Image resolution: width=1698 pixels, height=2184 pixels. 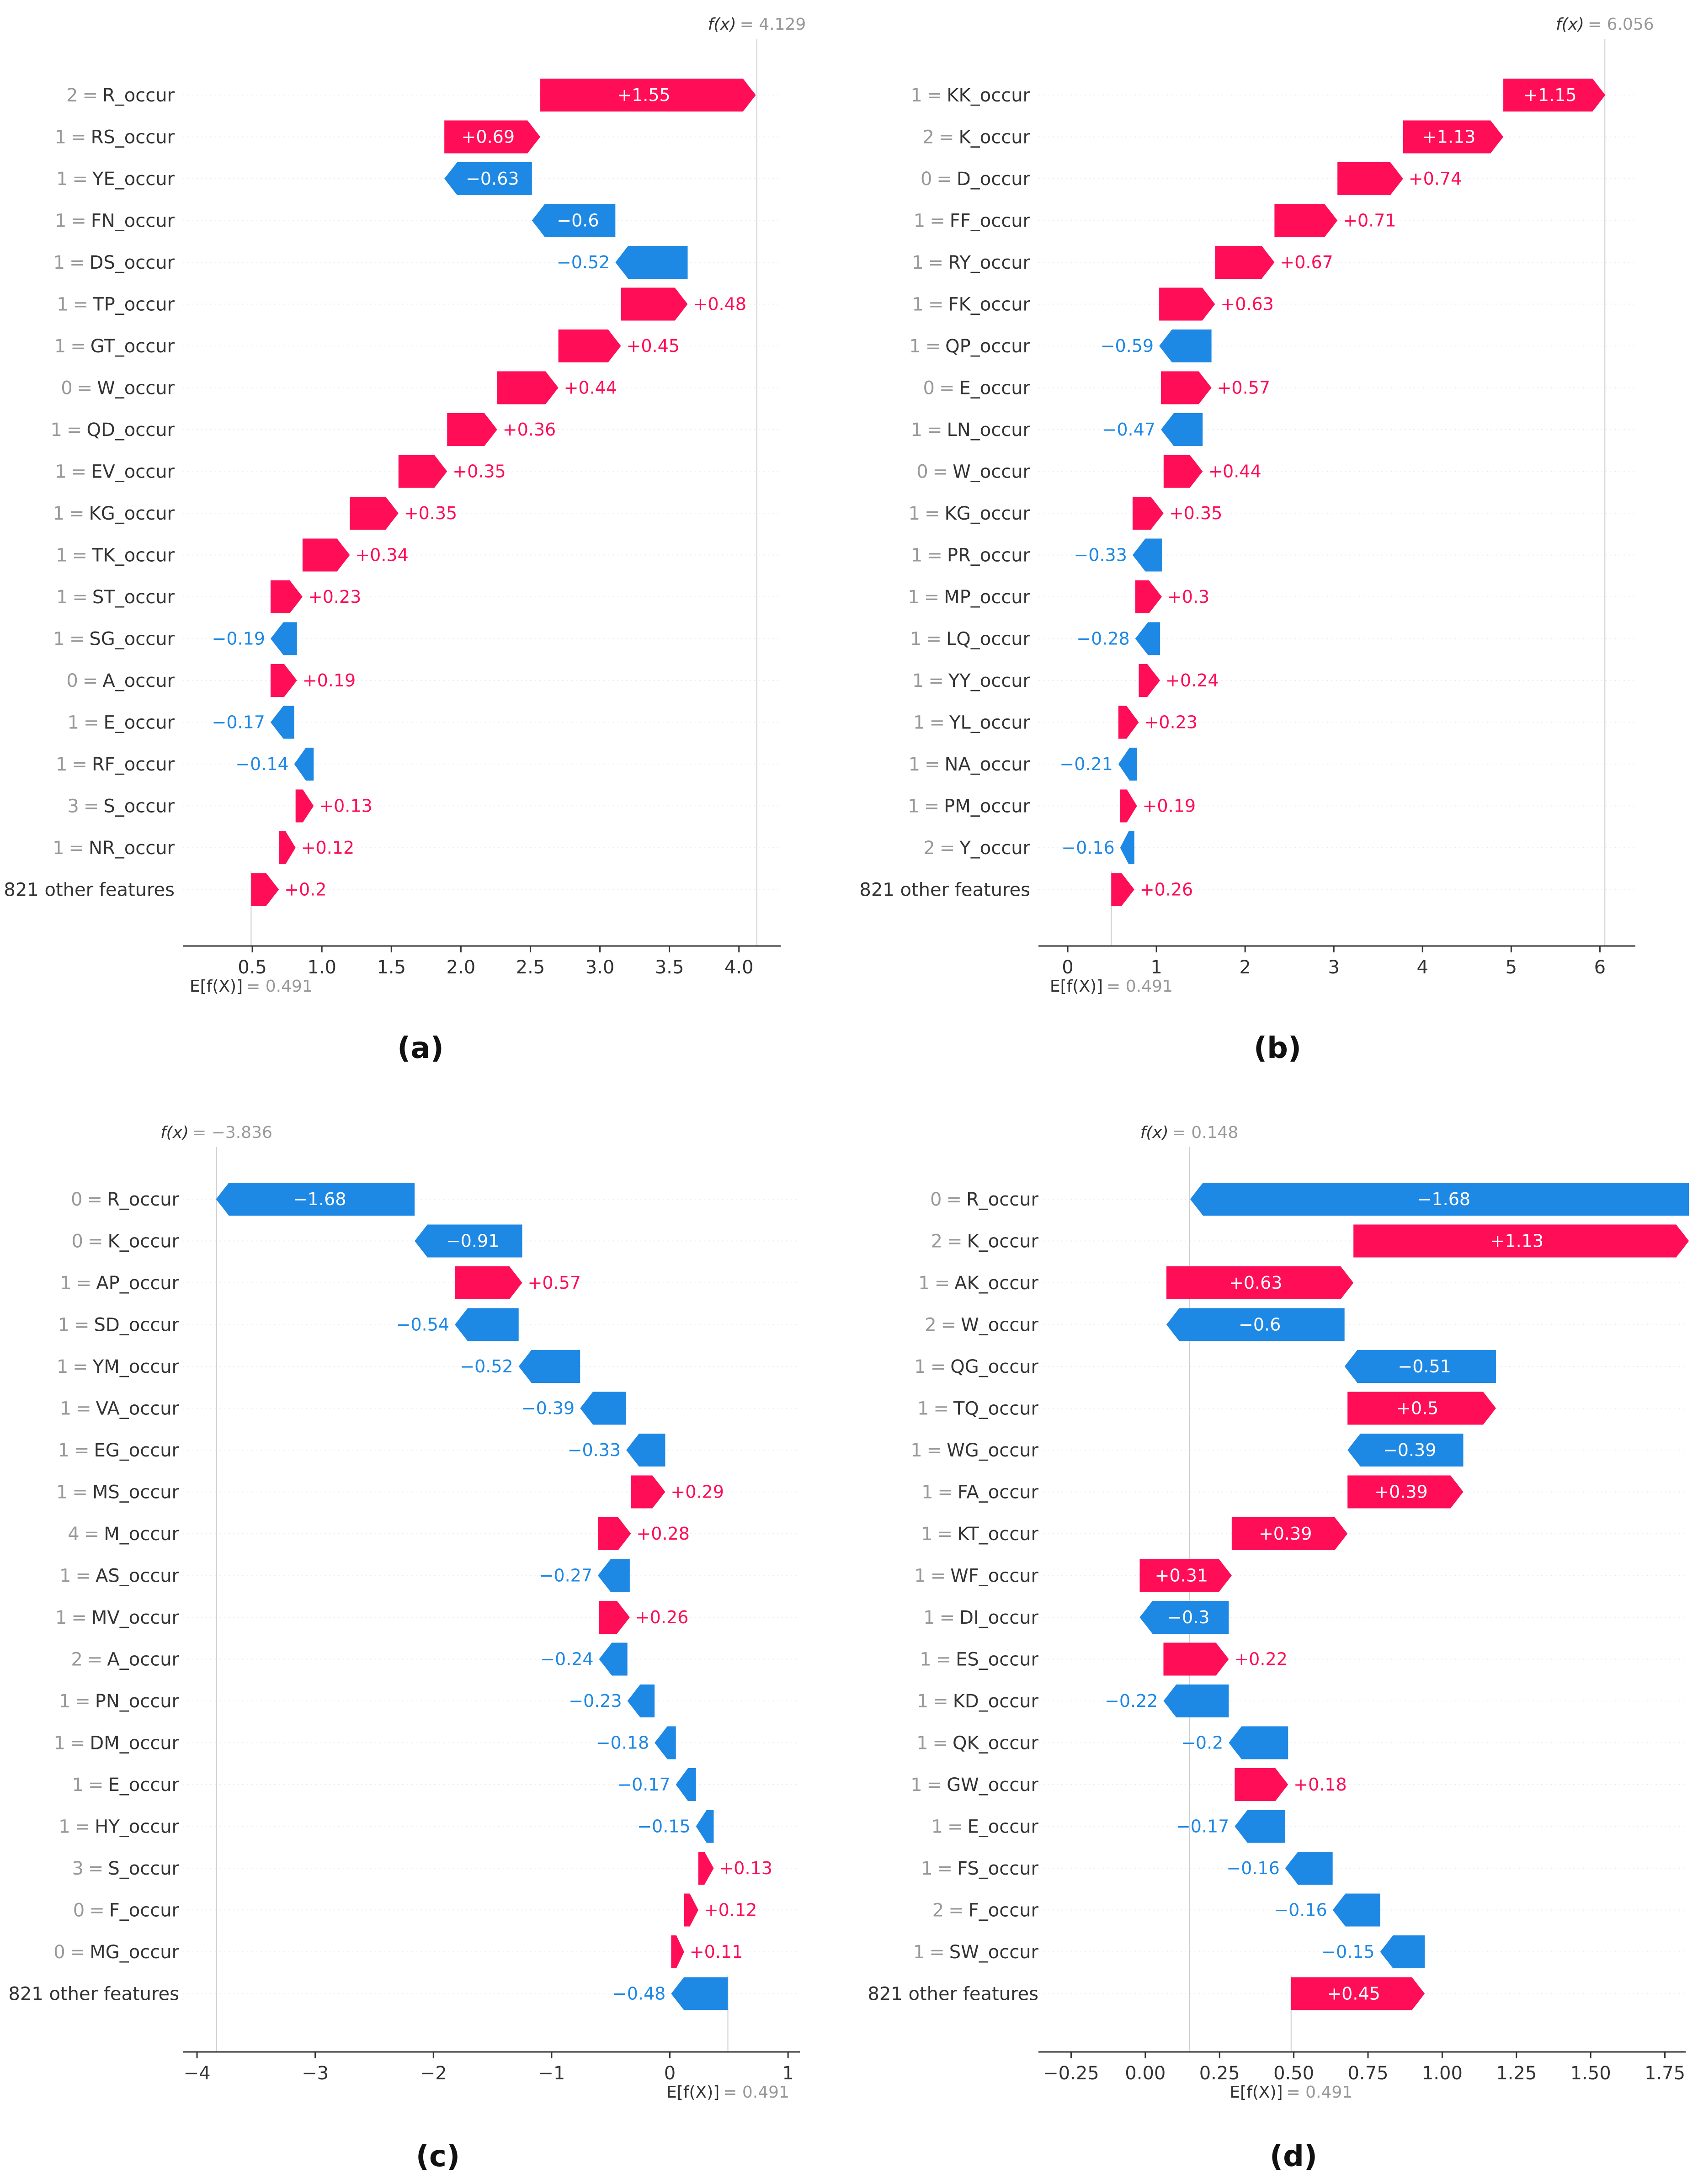 I want to click on negative-bar-wg-occur, so click(x=1405, y=1451).